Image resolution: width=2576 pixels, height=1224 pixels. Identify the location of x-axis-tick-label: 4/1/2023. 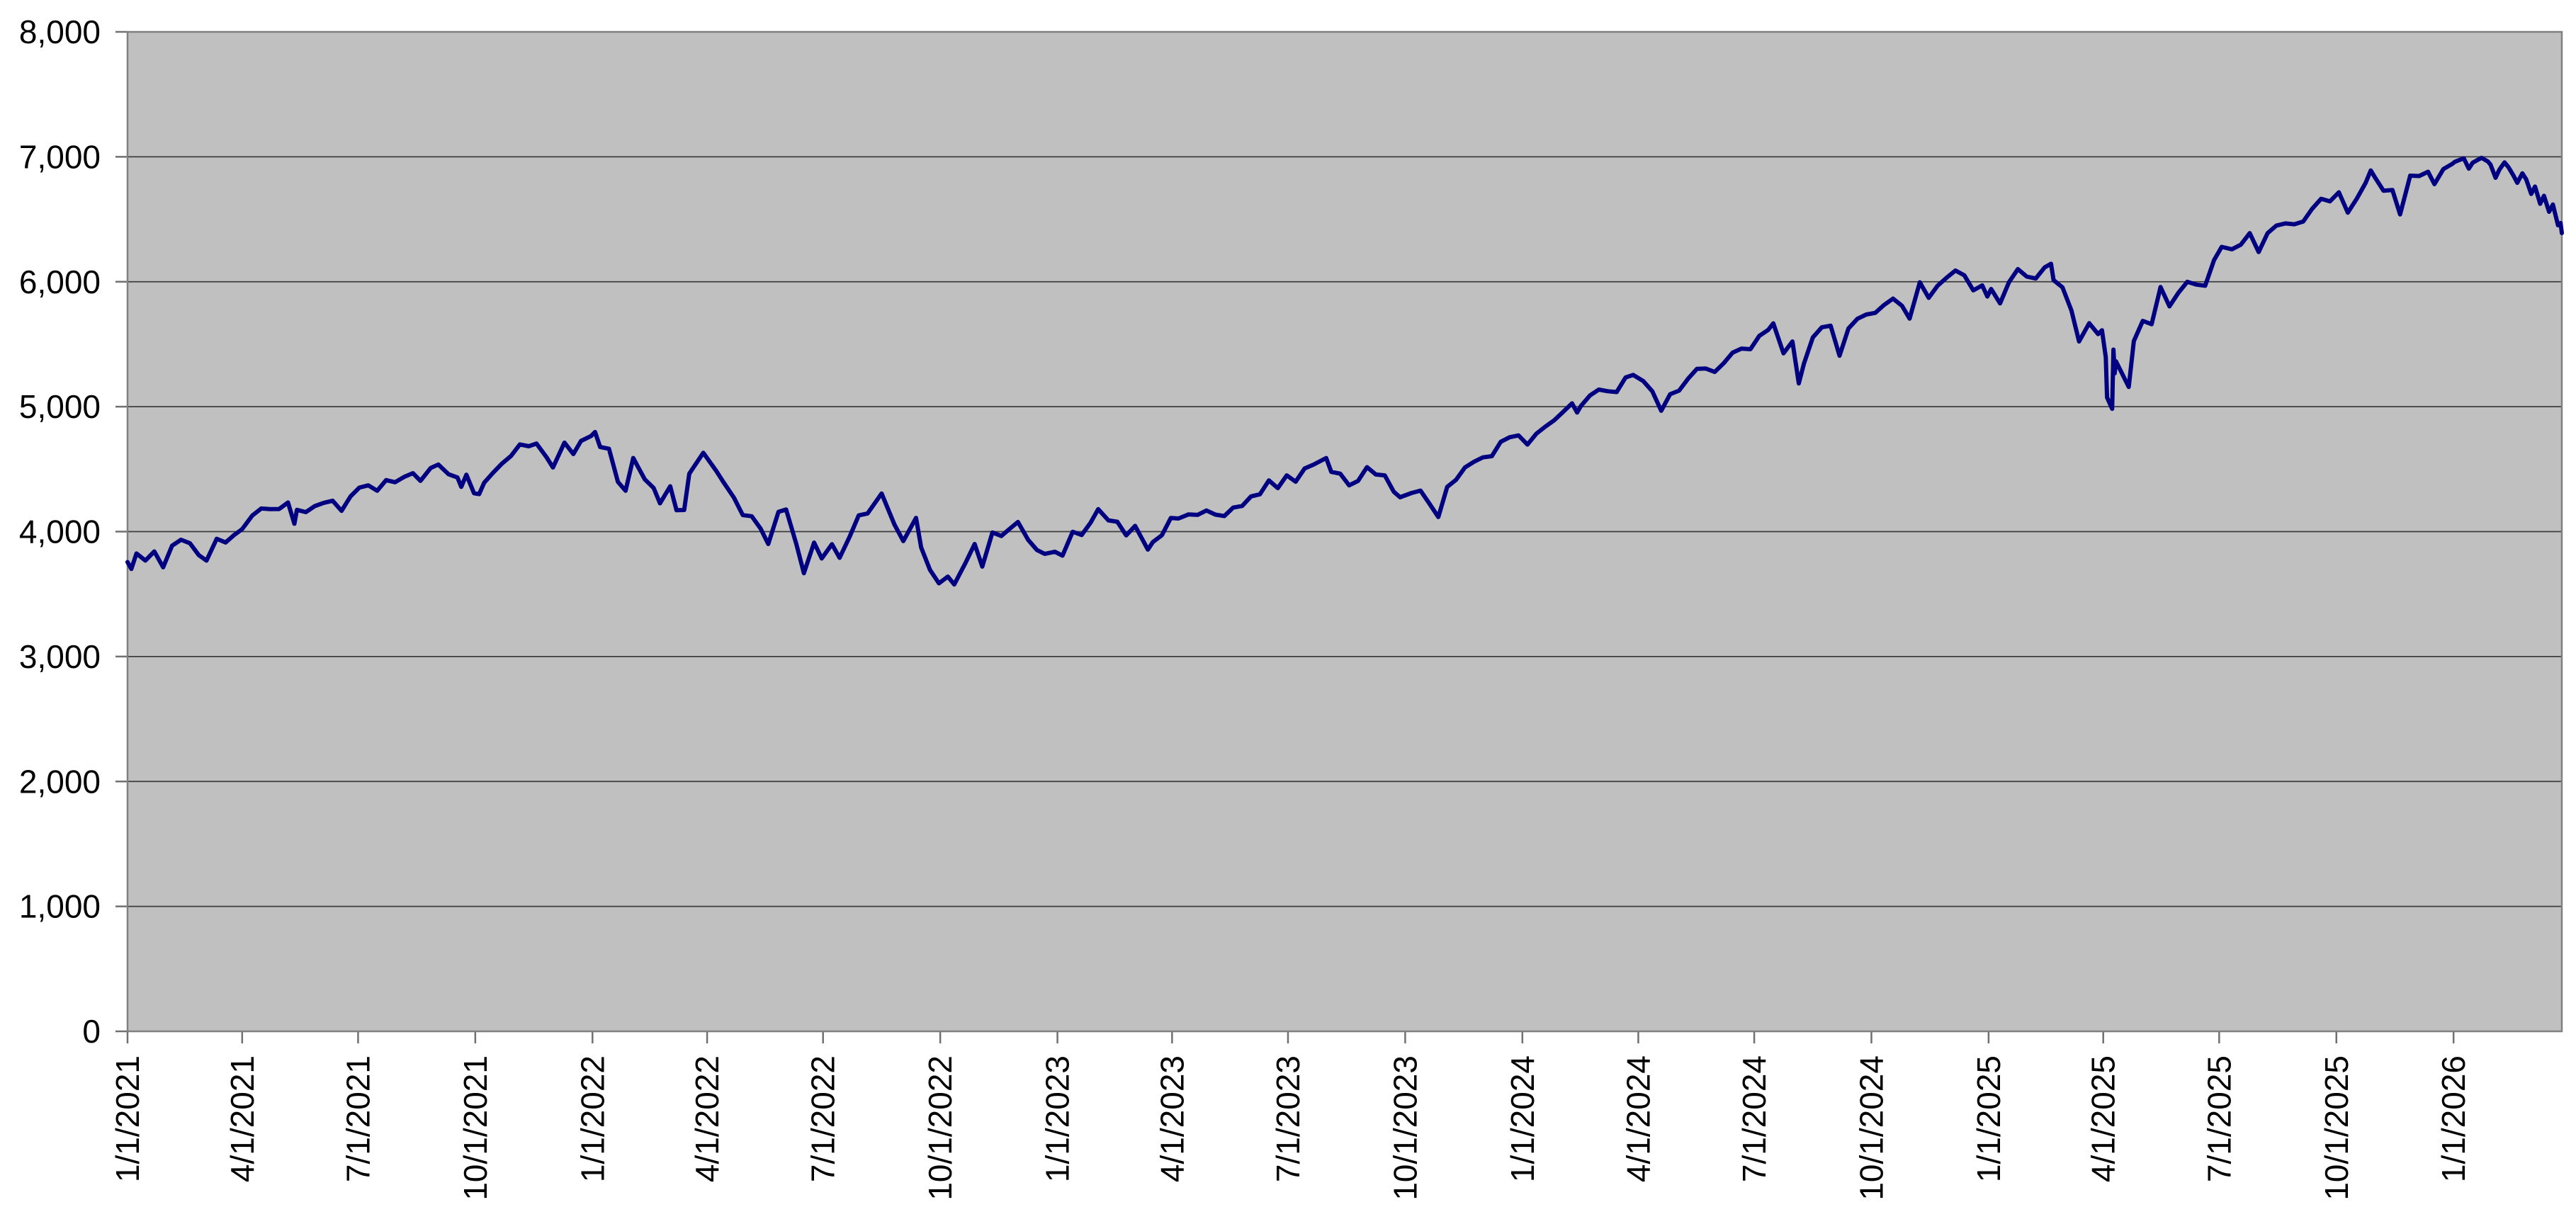
(1171, 1119).